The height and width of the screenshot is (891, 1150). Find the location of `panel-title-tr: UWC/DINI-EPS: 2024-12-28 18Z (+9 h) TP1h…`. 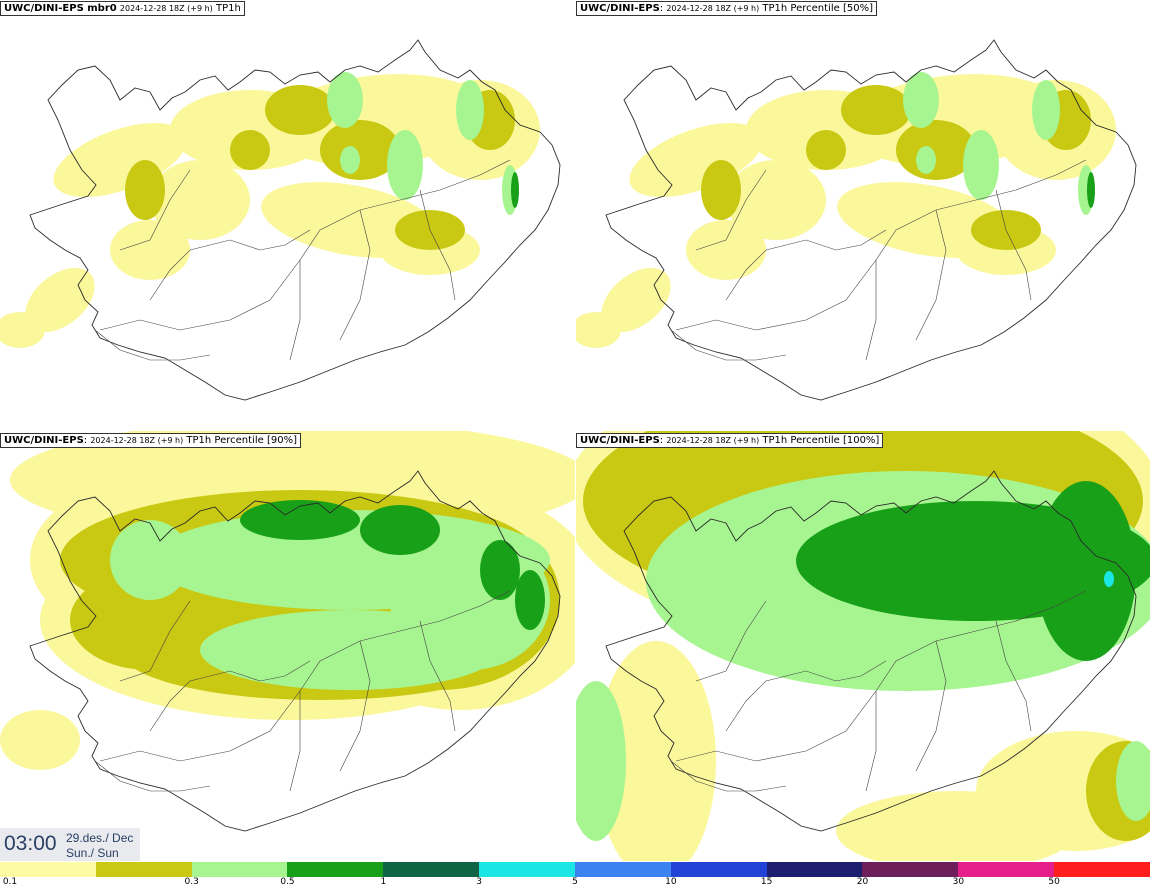

panel-title-tr: UWC/DINI-EPS: 2024-12-28 18Z (+9 h) TP1h… is located at coordinates (726, 8).